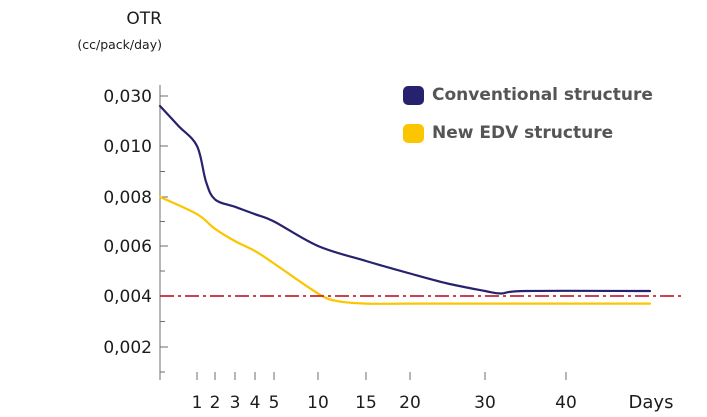 This screenshot has width=707, height=417. I want to click on x-tick-label: 30, so click(485, 403).